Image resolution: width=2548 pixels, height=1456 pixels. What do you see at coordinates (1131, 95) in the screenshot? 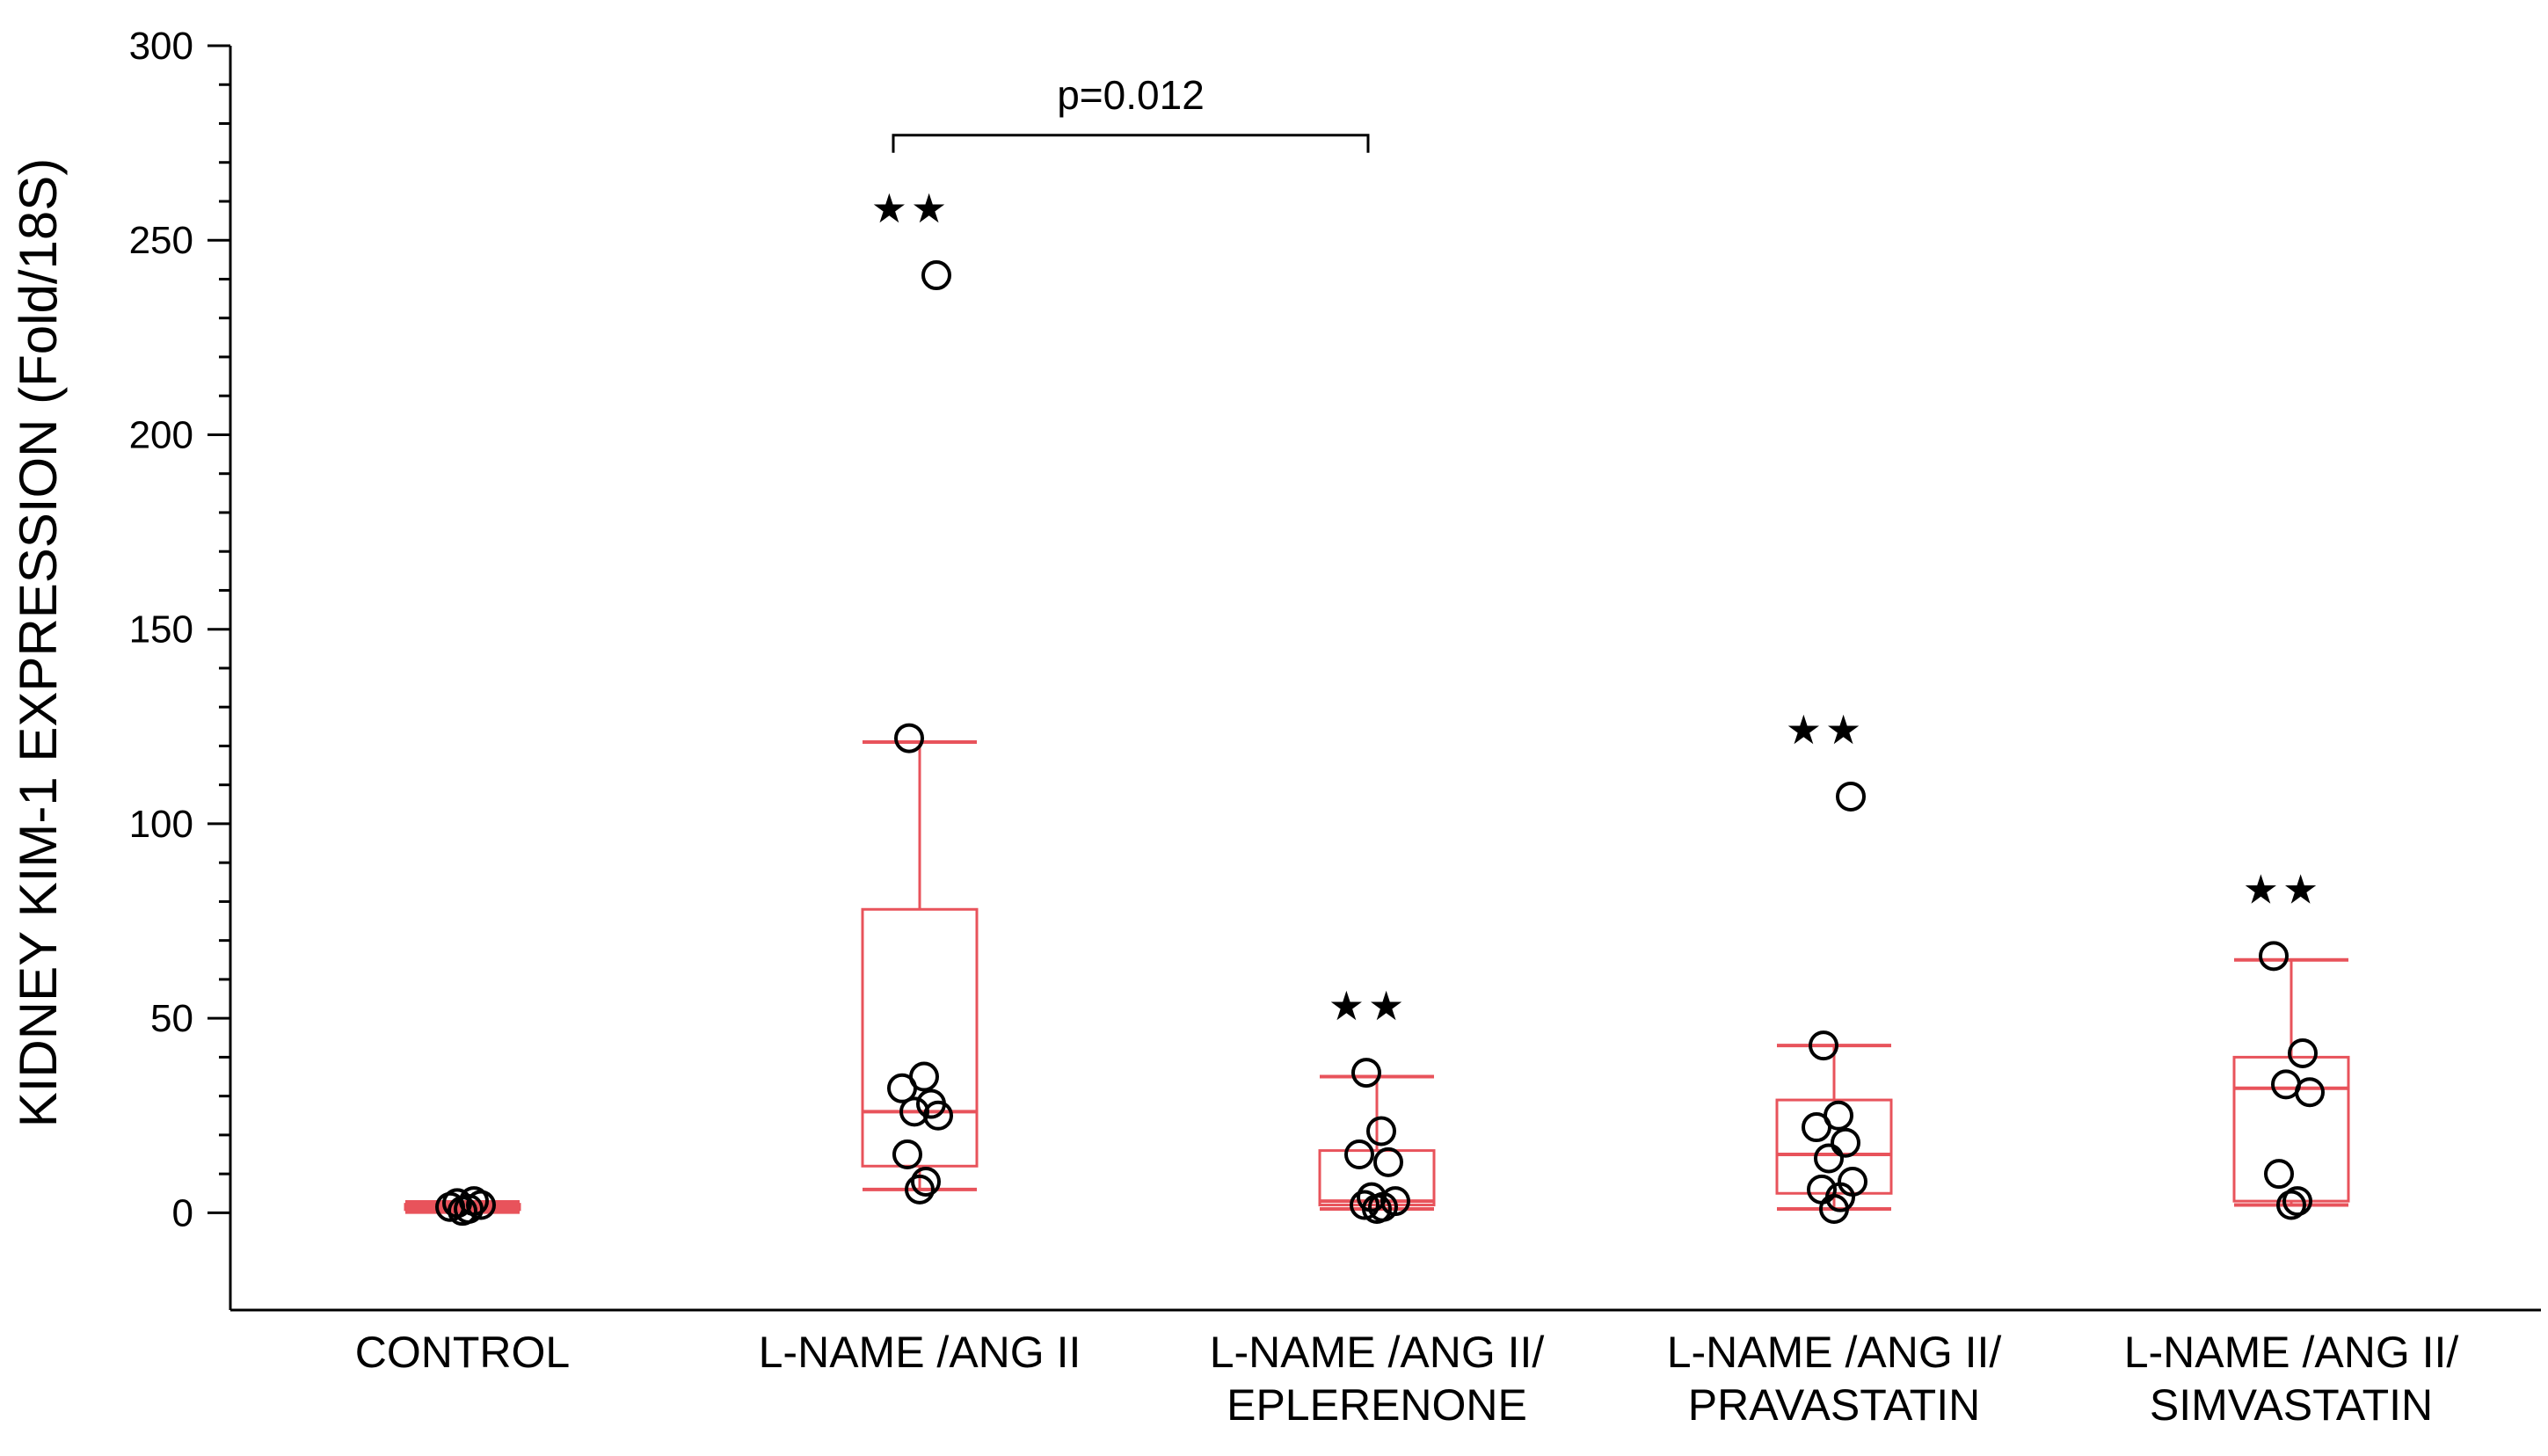
I see `p-value-label: p=0.012` at bounding box center [1131, 95].